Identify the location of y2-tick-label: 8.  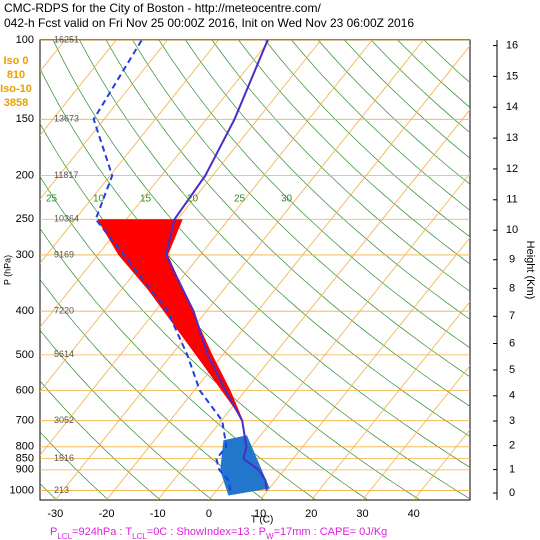
(512, 288).